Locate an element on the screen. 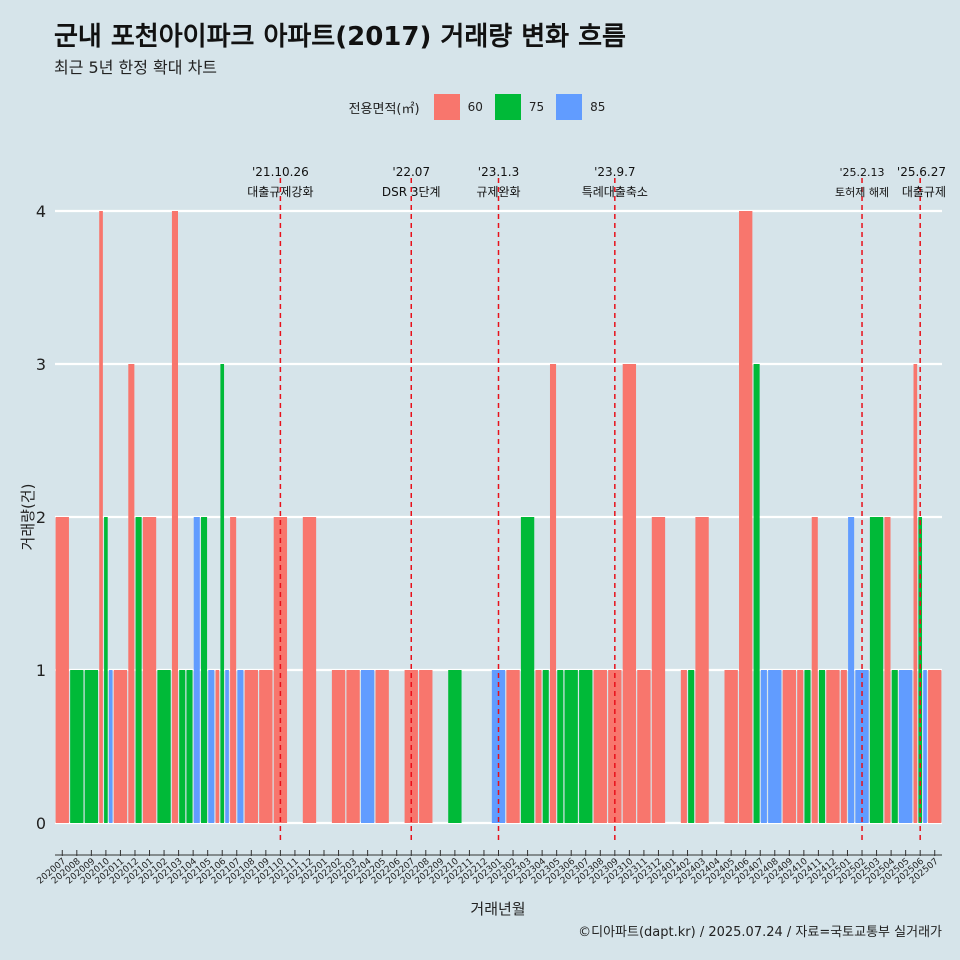 The image size is (960, 960). y-tick-label: 2 is located at coordinates (41, 517).